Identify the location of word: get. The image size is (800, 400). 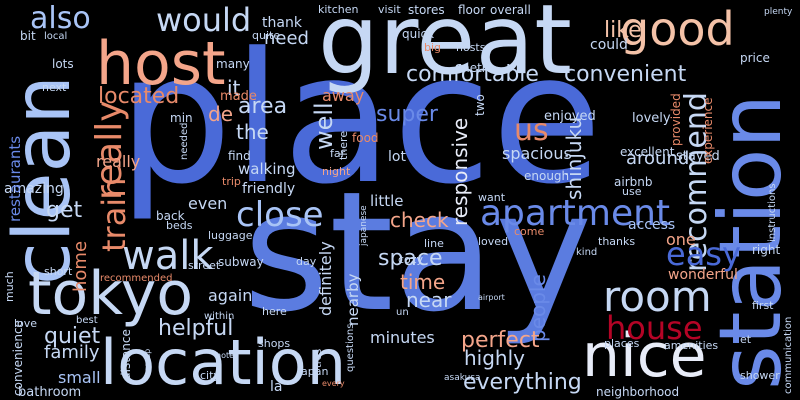
(64, 210).